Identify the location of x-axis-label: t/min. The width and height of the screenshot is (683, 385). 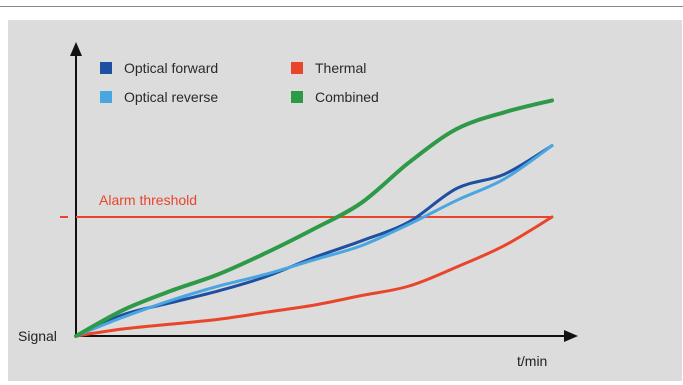
(532, 361).